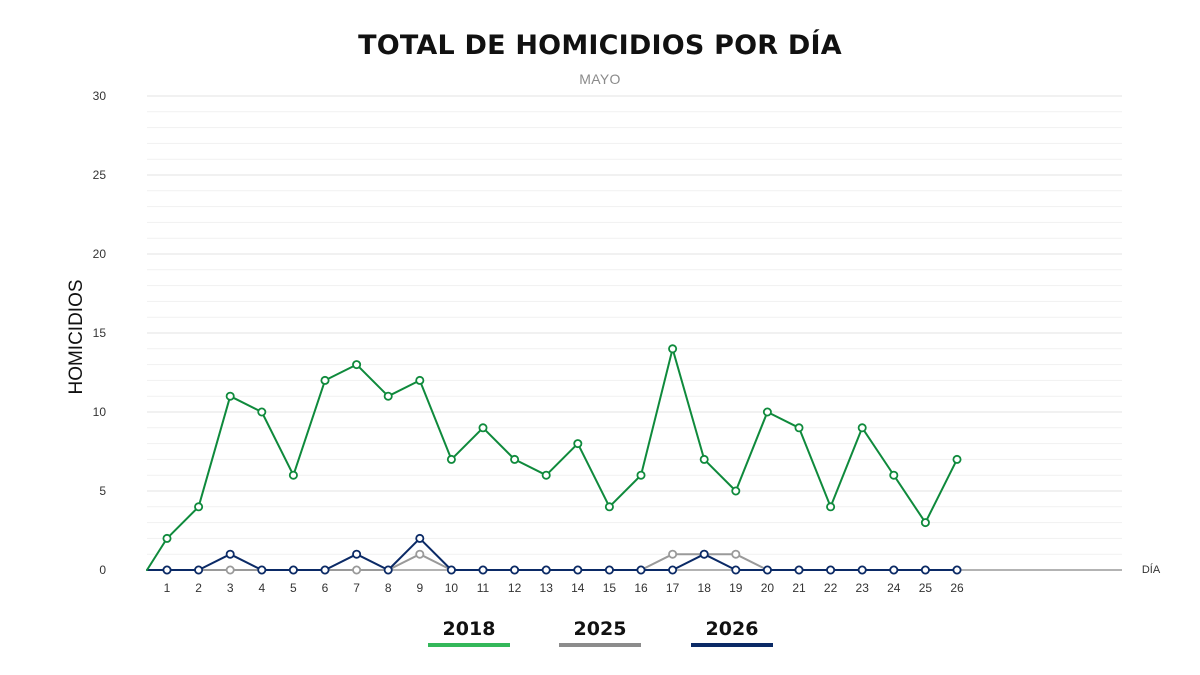 The width and height of the screenshot is (1200, 675). What do you see at coordinates (768, 588) in the screenshot?
I see `x-tick-label: 20` at bounding box center [768, 588].